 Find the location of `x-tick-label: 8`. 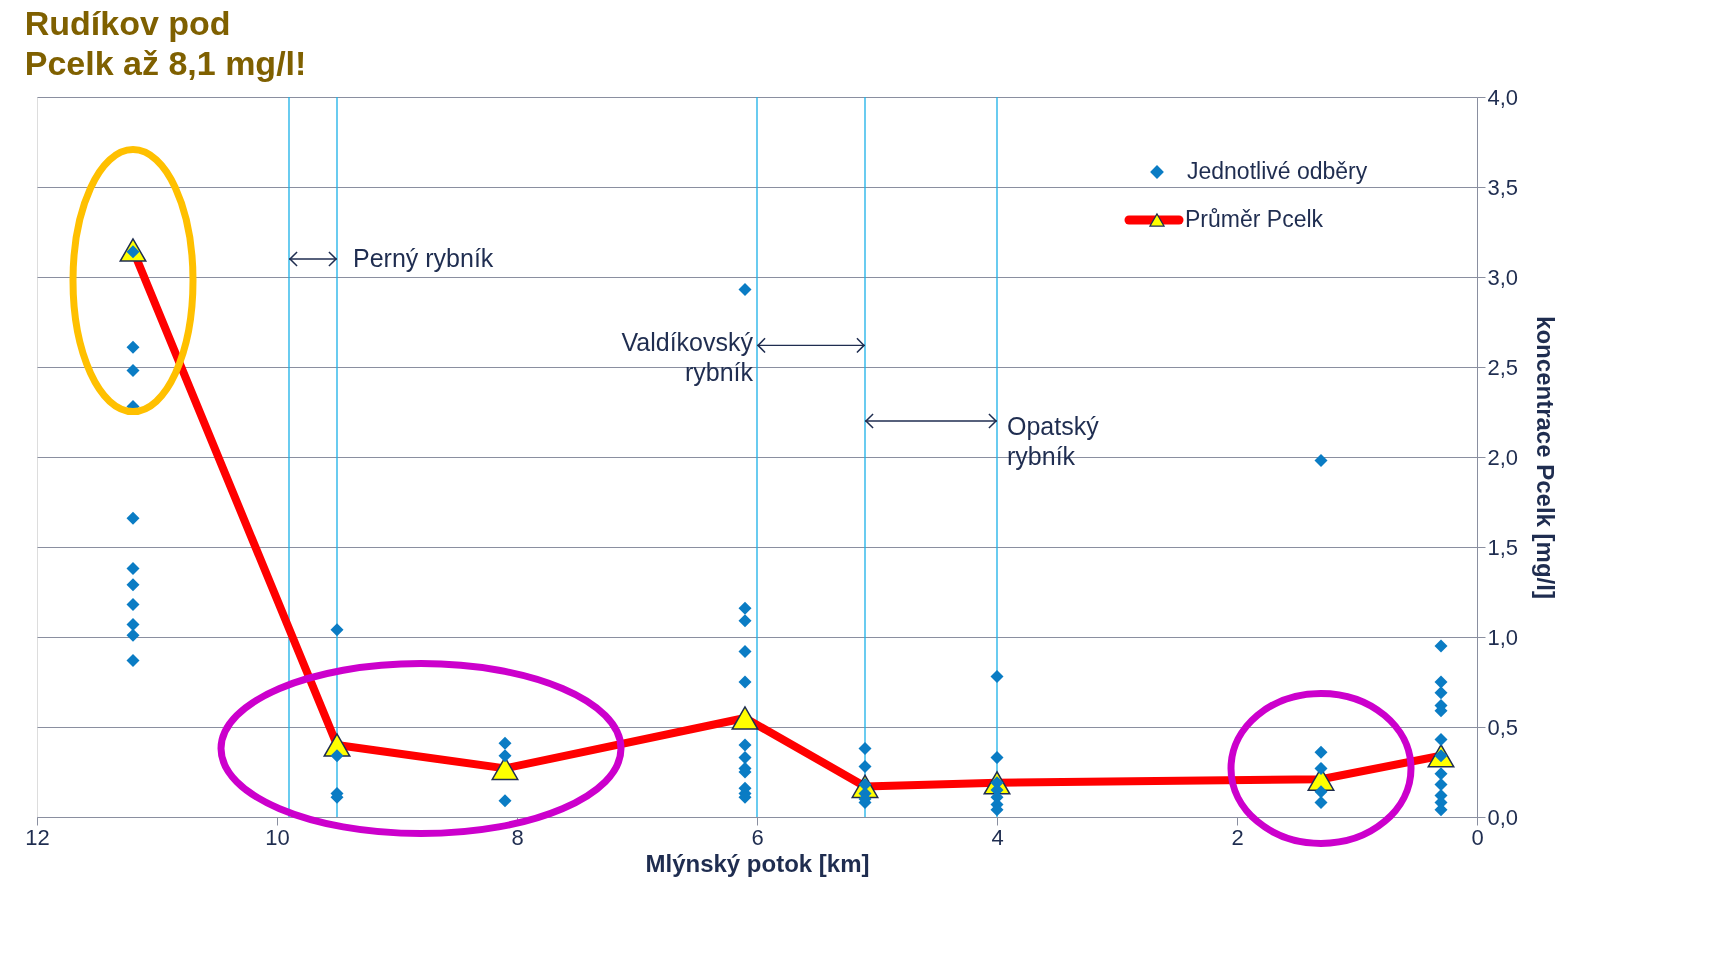

x-tick-label: 8 is located at coordinates (517, 837).